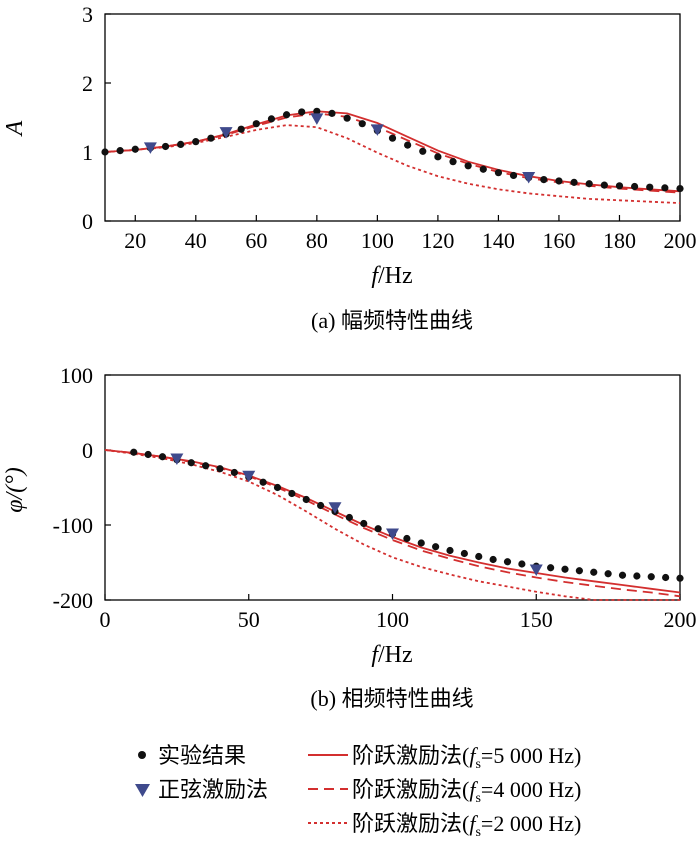 The height and width of the screenshot is (849, 700). I want to click on legend-triangle-marker, so click(142, 790).